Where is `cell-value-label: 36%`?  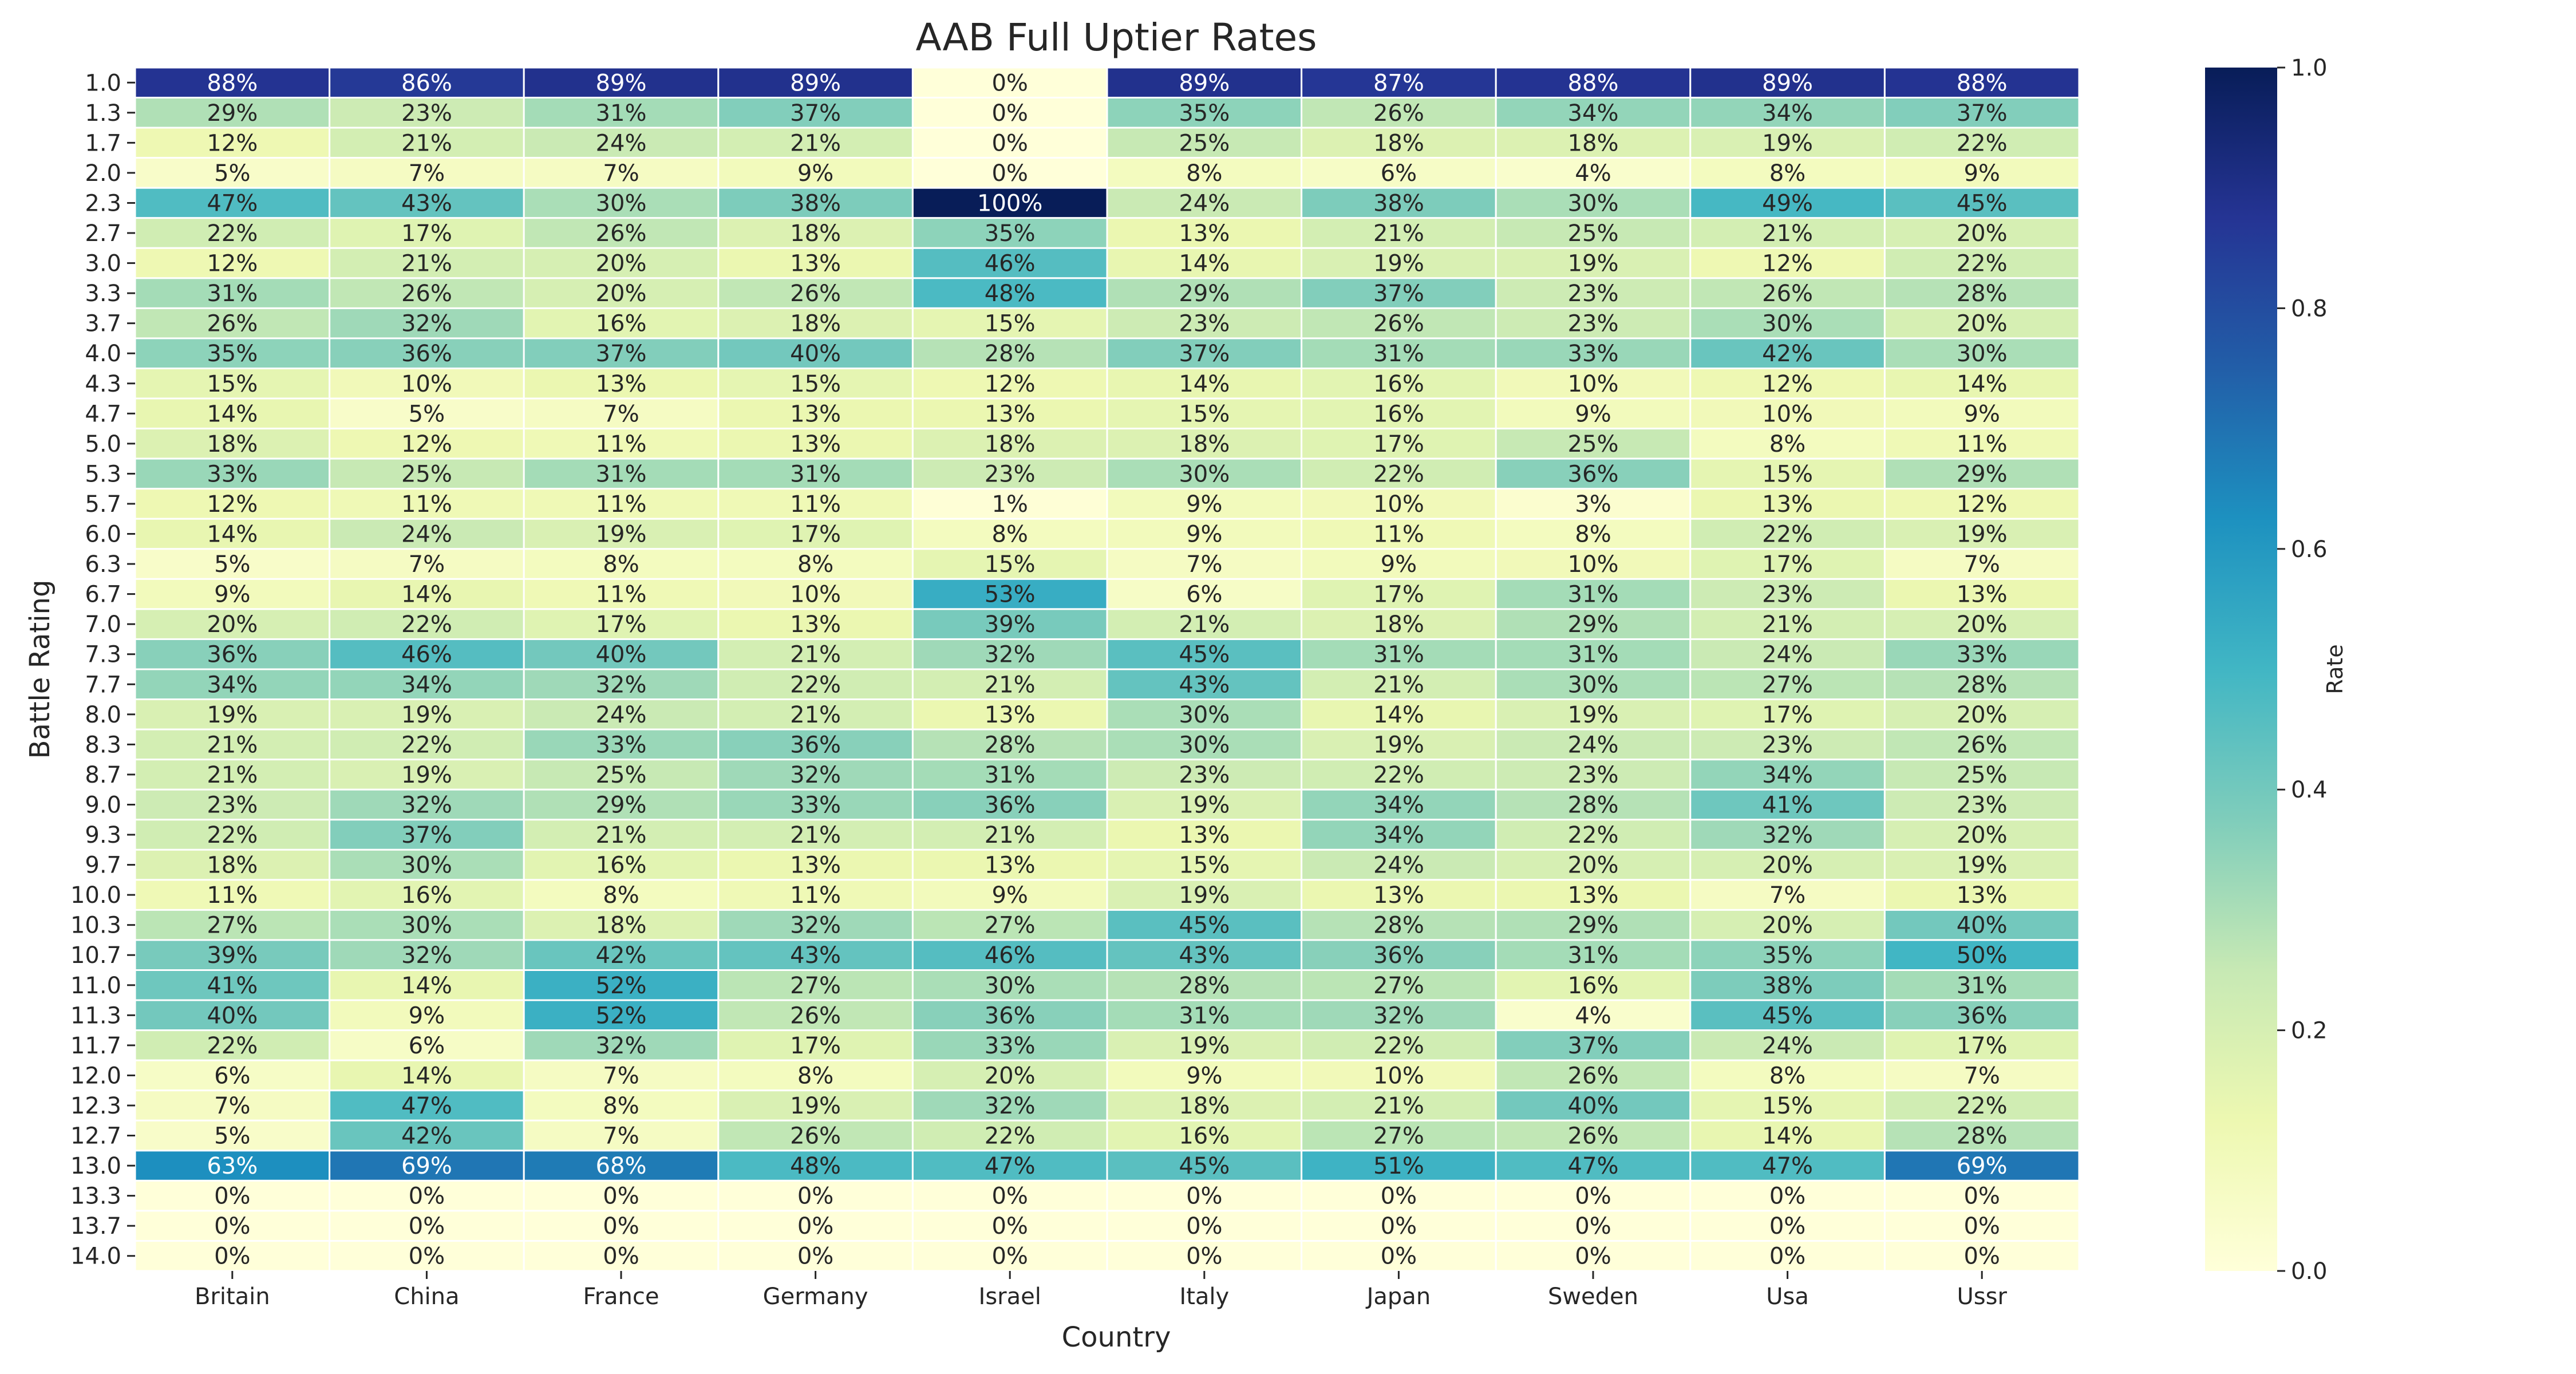
cell-value-label: 36% is located at coordinates (815, 745).